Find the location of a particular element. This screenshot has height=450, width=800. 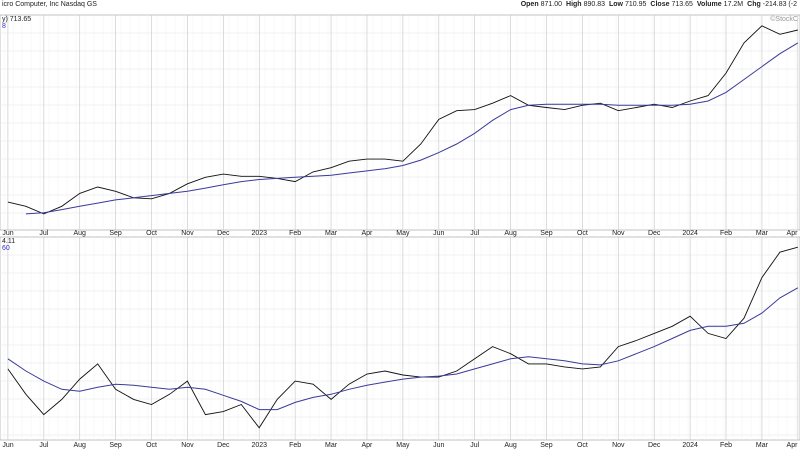

quote-value: -214.83 (-2 is located at coordinates (780, 4).